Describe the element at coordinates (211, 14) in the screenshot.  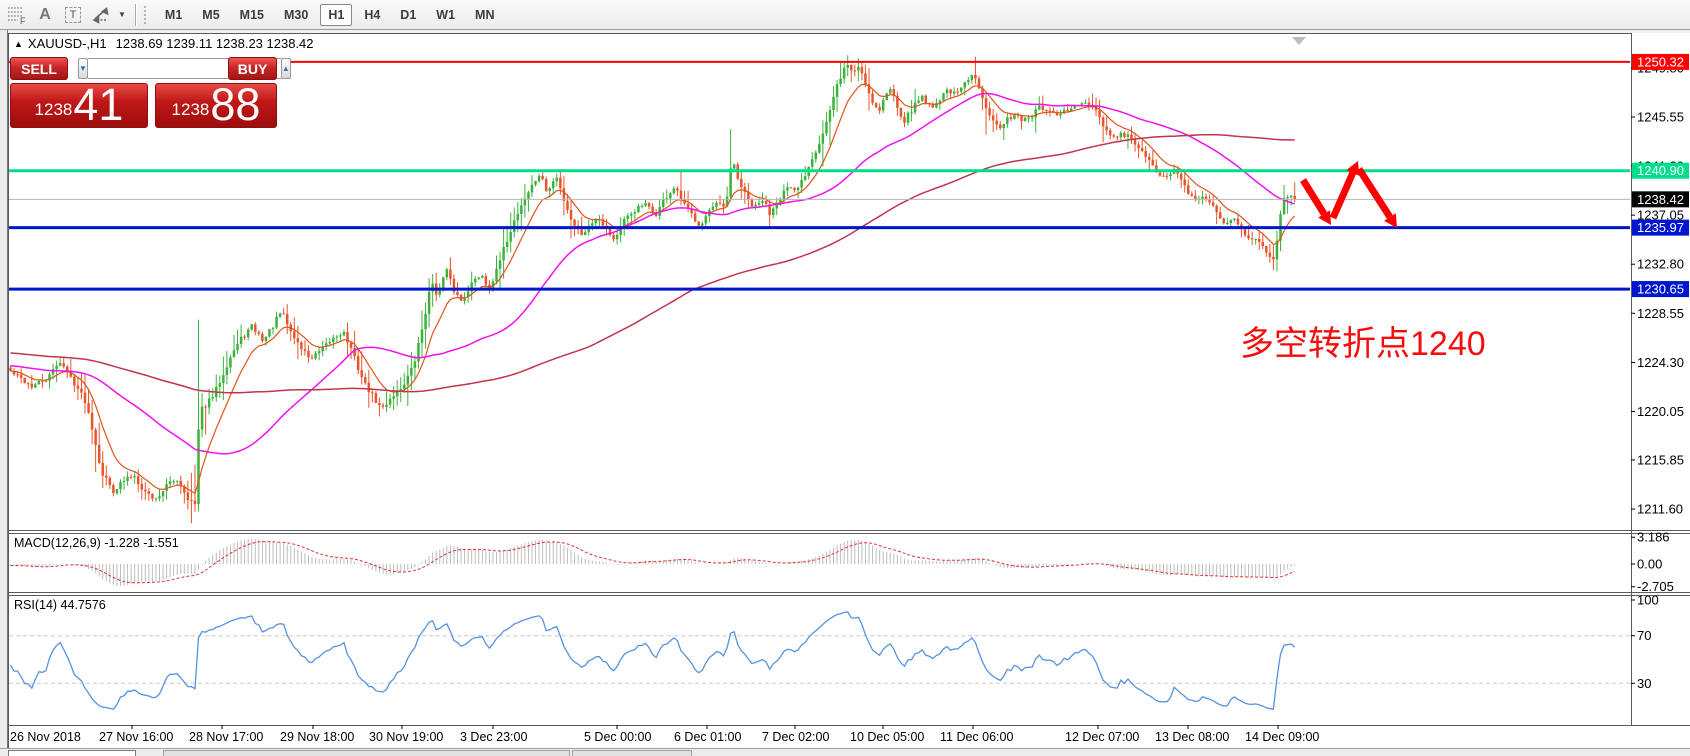
I see `timeframe-m5: M5` at that location.